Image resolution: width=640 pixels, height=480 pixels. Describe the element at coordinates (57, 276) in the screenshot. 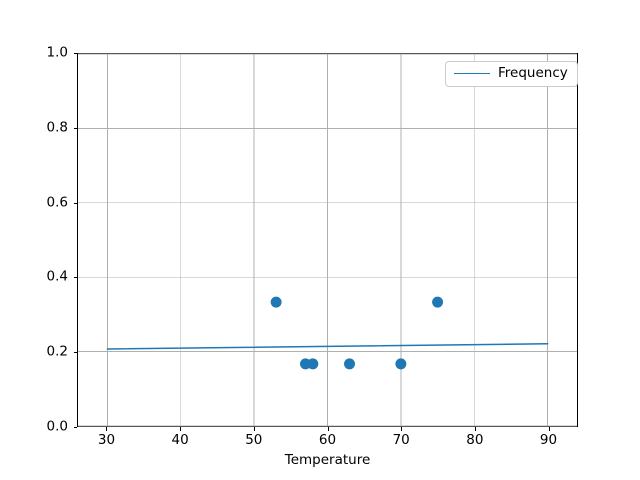

I see `y-tick-label: 0.4` at that location.